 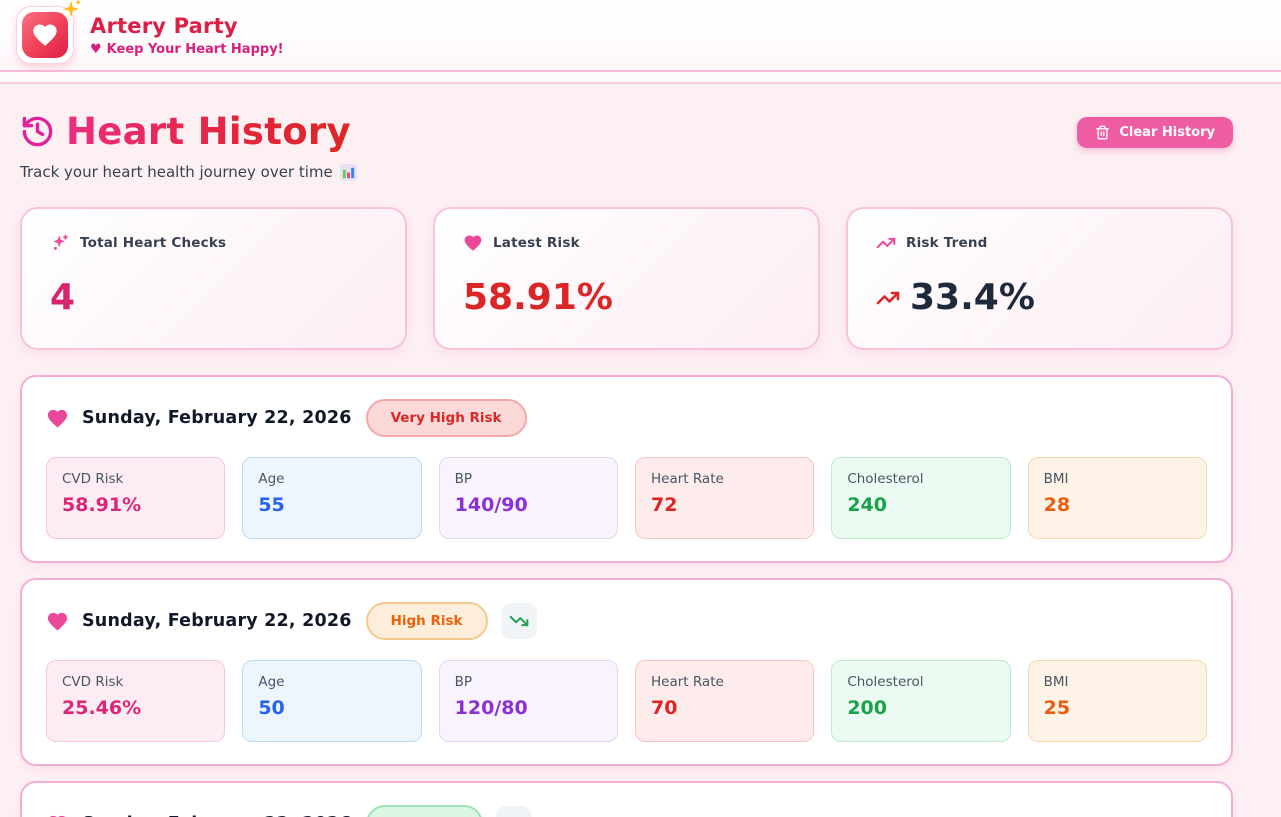 What do you see at coordinates (538, 297) in the screenshot?
I see `stat-value-latest-risk: 58.91%` at bounding box center [538, 297].